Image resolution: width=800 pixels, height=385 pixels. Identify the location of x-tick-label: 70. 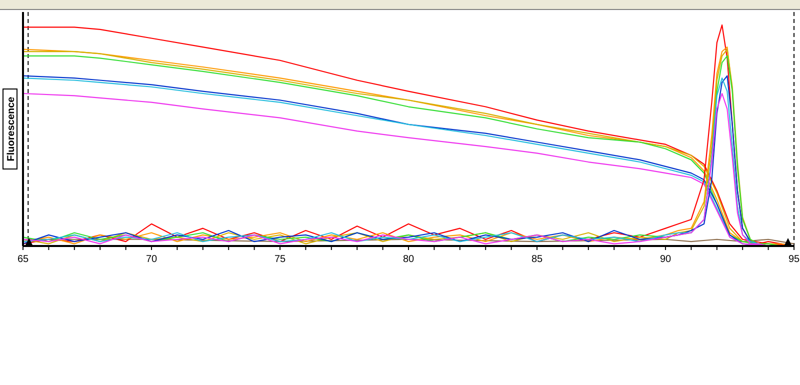
(152, 259).